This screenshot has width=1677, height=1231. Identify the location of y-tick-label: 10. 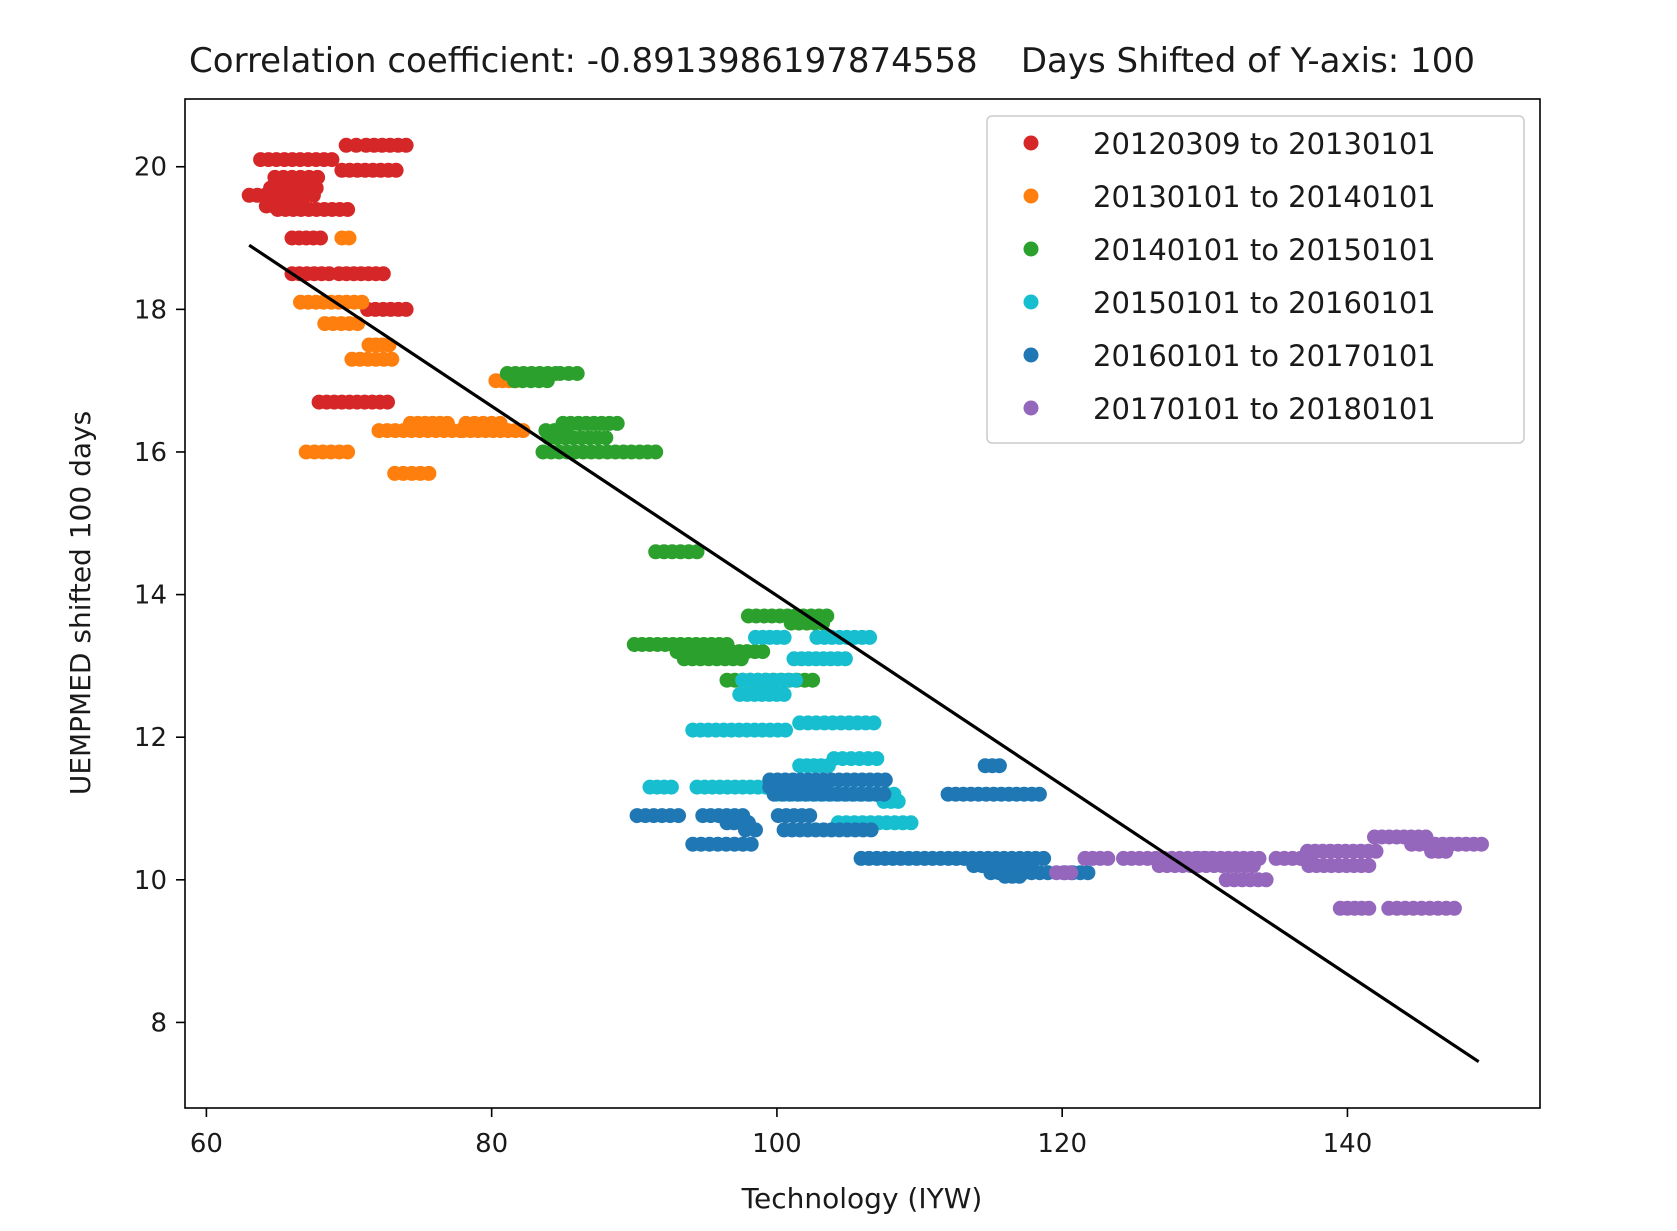
(150, 881).